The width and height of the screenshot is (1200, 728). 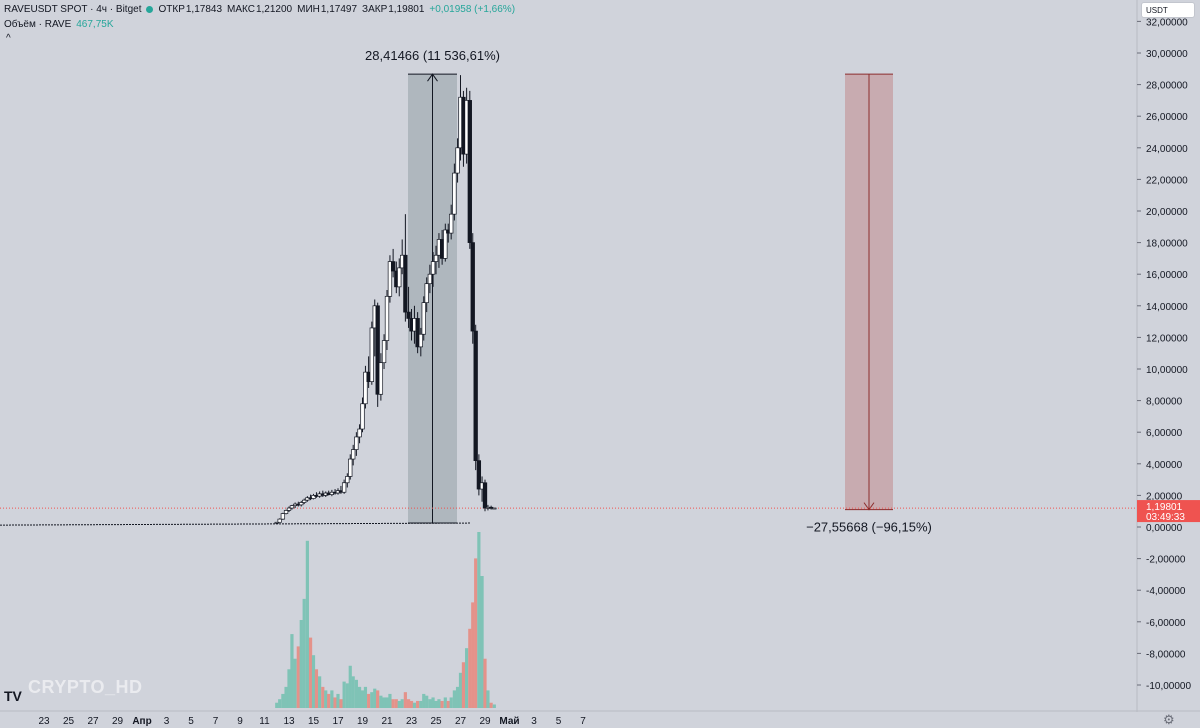 What do you see at coordinates (1167, 370) in the screenshot?
I see `y-tick-label: 10,00000` at bounding box center [1167, 370].